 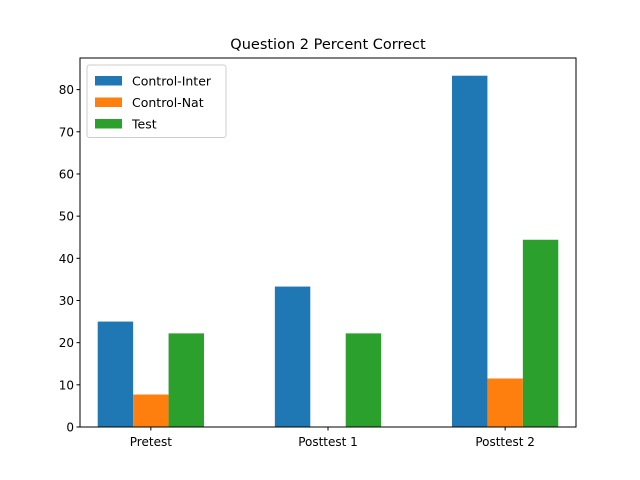 What do you see at coordinates (66, 132) in the screenshot?
I see `y-tick-label: 70` at bounding box center [66, 132].